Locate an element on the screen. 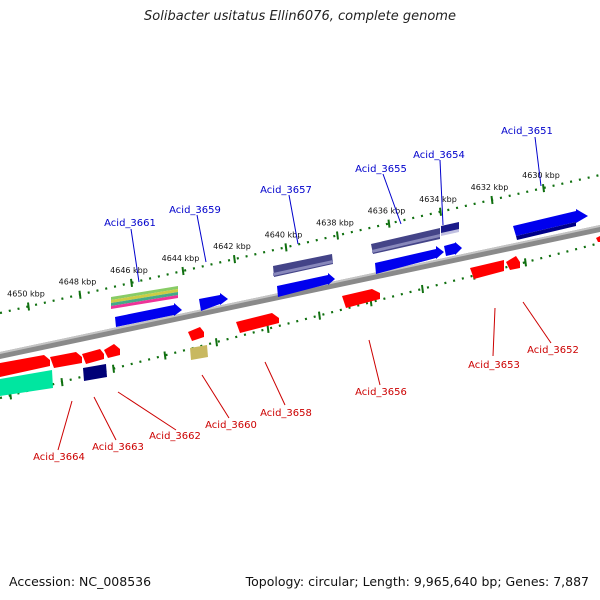 The width and height of the screenshot is (600, 600). tick-label: 4636 kbp is located at coordinates (387, 211).